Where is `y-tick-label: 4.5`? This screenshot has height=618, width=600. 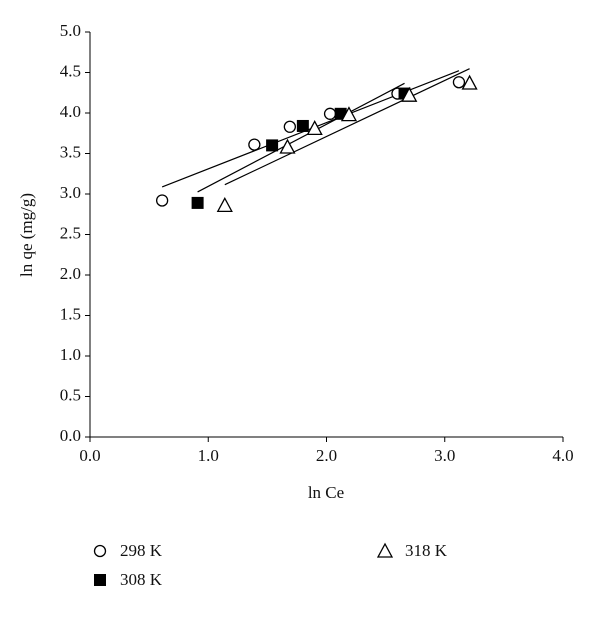
y-tick-label: 4.5 is located at coordinates (70, 70).